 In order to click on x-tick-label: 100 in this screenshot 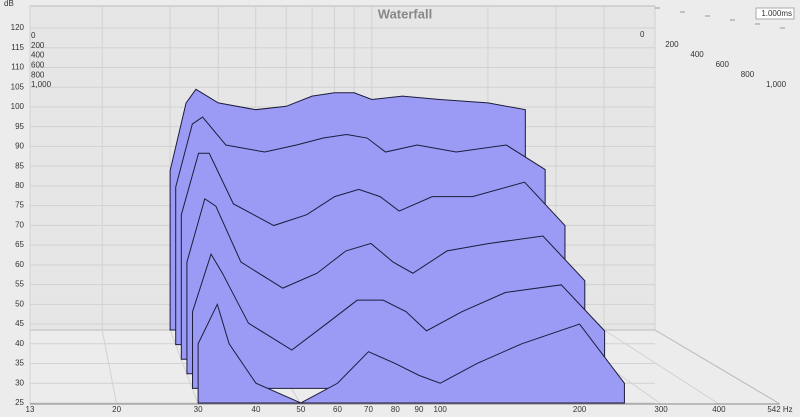, I will do `click(441, 409)`.